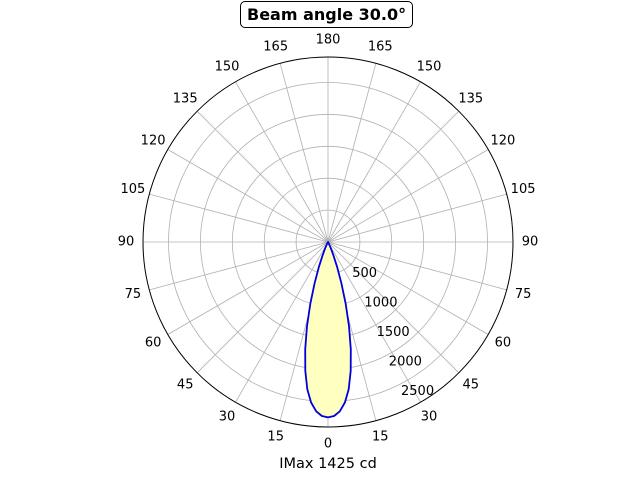  I want to click on angle-tick-left-7: 105, so click(132, 189).